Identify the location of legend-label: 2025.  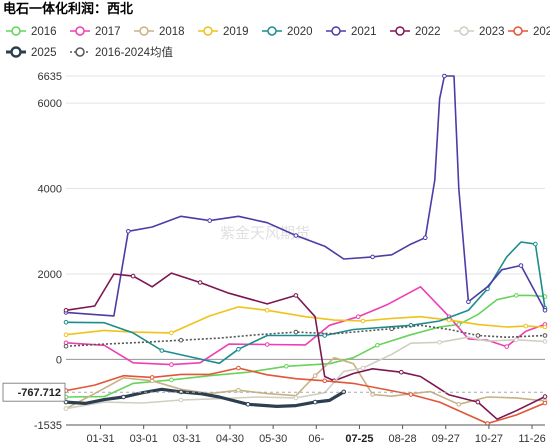
(44, 53).